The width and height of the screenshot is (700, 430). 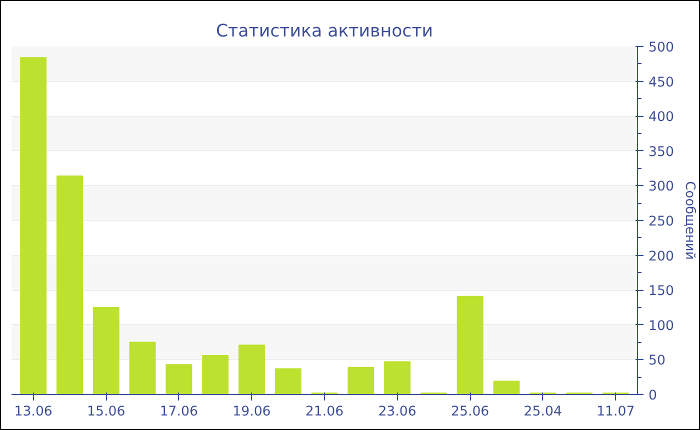 What do you see at coordinates (661, 187) in the screenshot?
I see `y-tick-label: 300` at bounding box center [661, 187].